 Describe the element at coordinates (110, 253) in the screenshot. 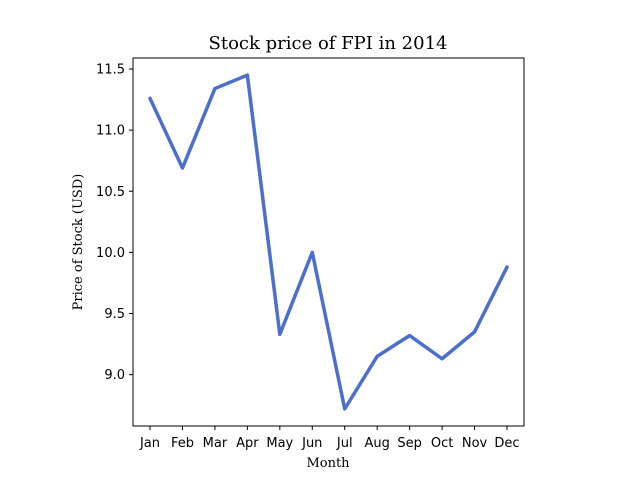

I see `y-tick-label: 10.0` at that location.